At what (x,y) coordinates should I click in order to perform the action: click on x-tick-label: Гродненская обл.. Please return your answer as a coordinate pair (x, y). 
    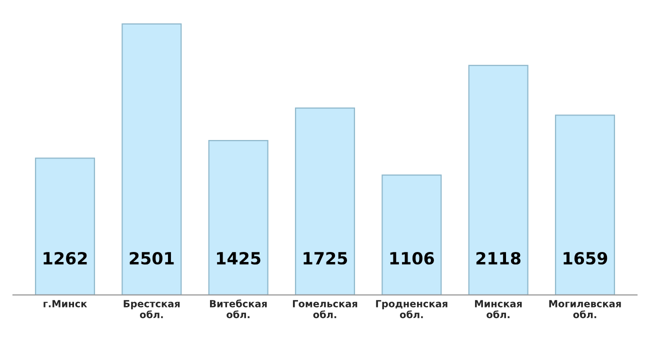
    Looking at the image, I should click on (412, 309).